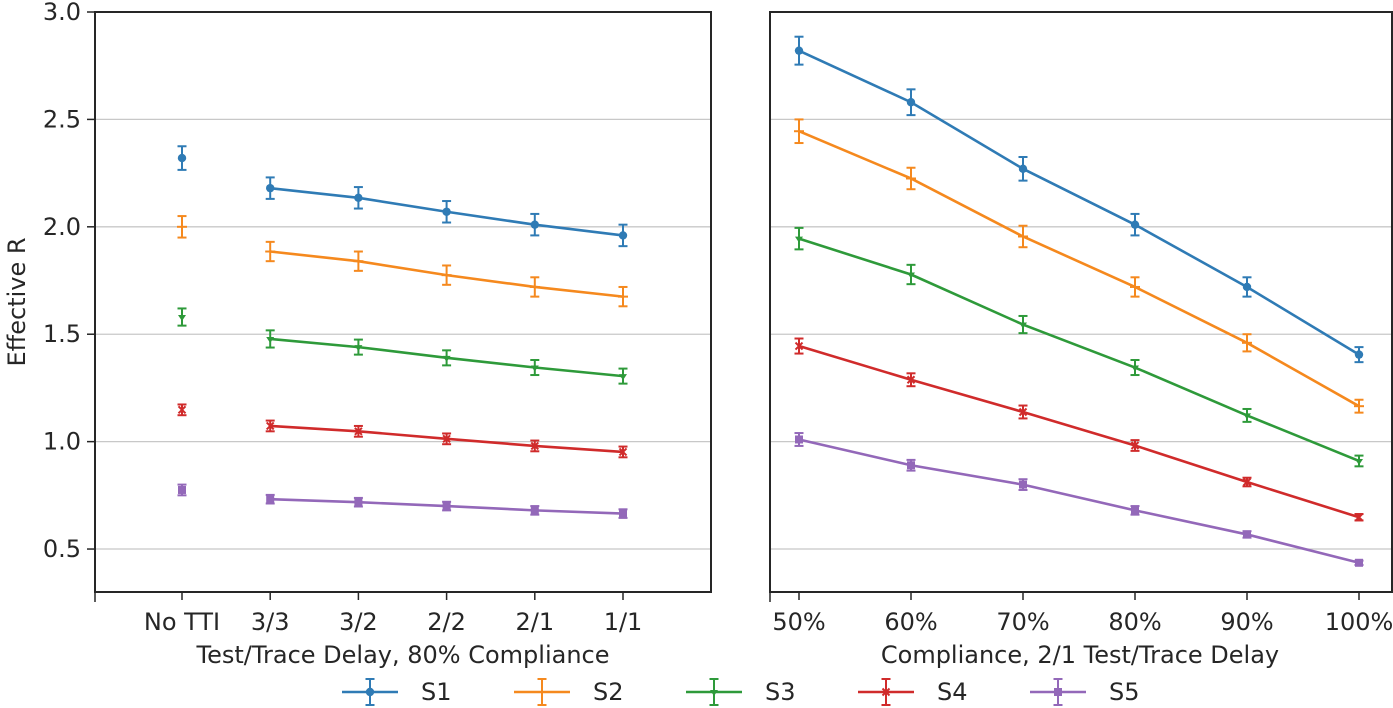  I want to click on x-tick-label-1-1: 1/1, so click(623, 622).